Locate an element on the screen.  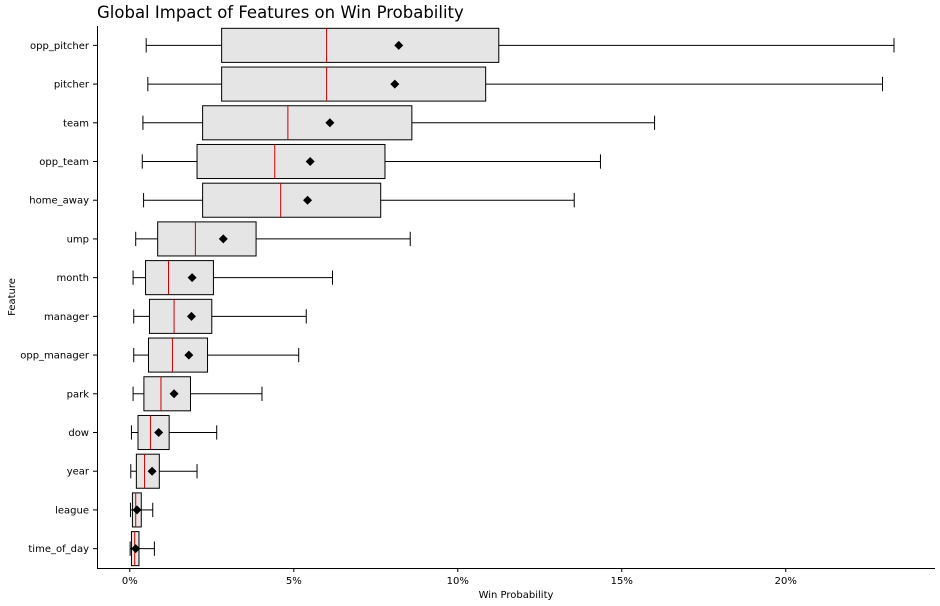
box-team is located at coordinates (399, 123).